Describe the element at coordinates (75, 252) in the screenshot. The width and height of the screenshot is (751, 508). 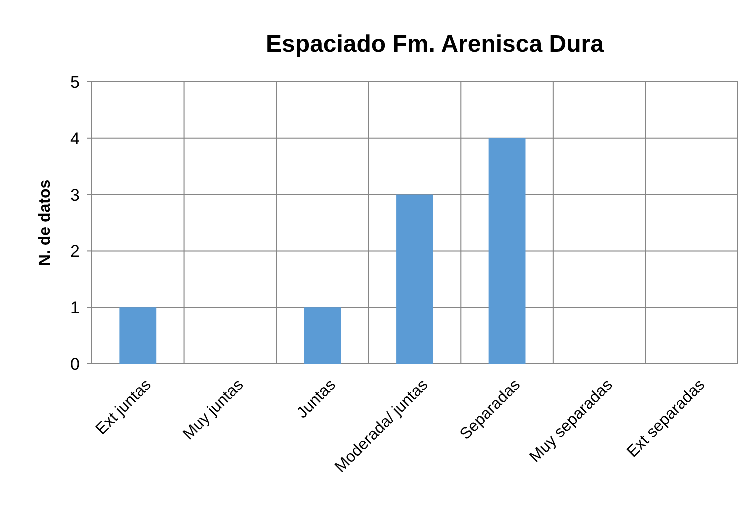
I see `y-tick-label: 2` at that location.